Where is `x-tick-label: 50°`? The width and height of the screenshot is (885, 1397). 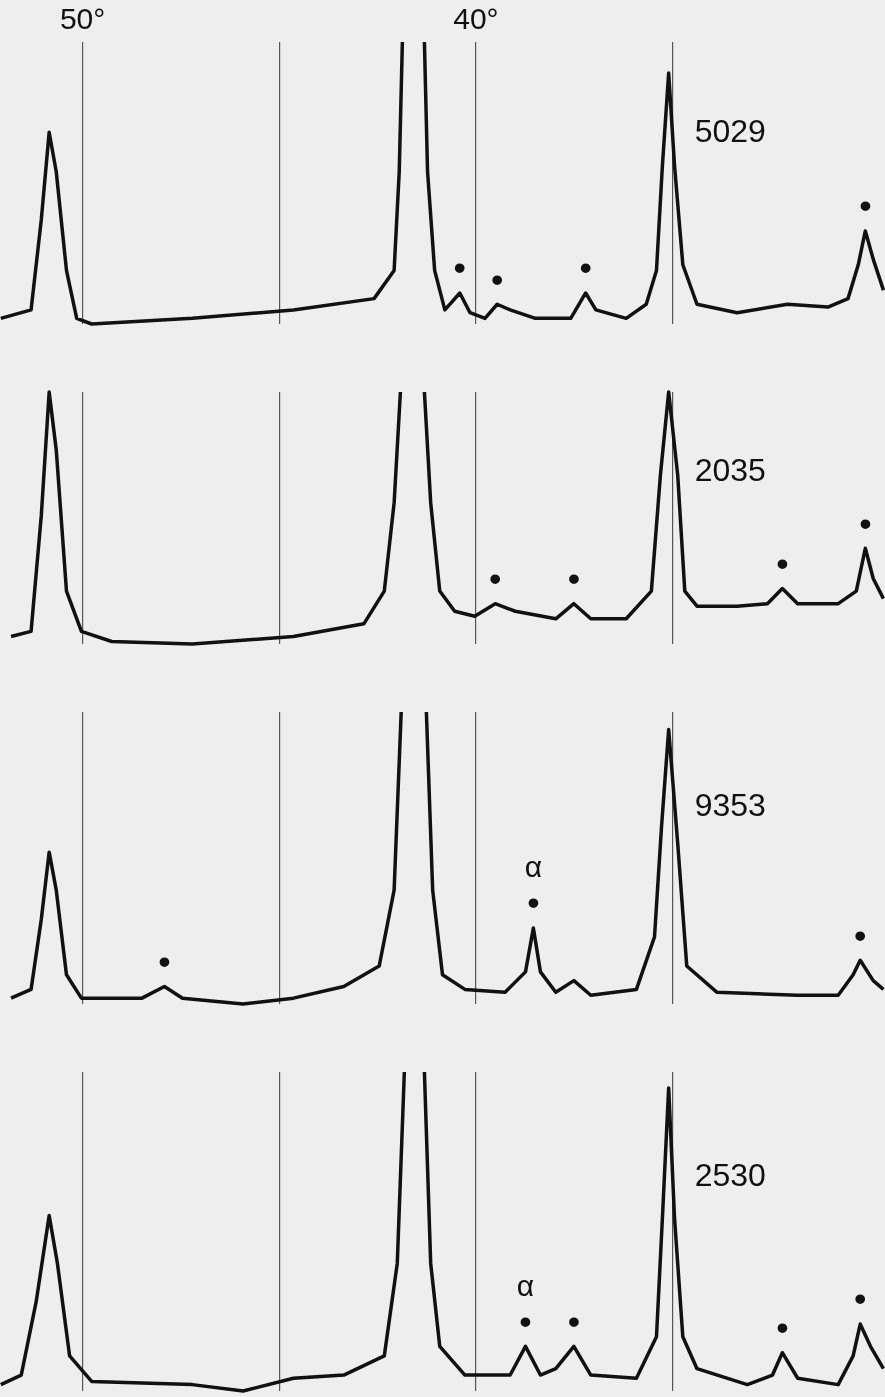 x-tick-label: 50° is located at coordinates (82, 19).